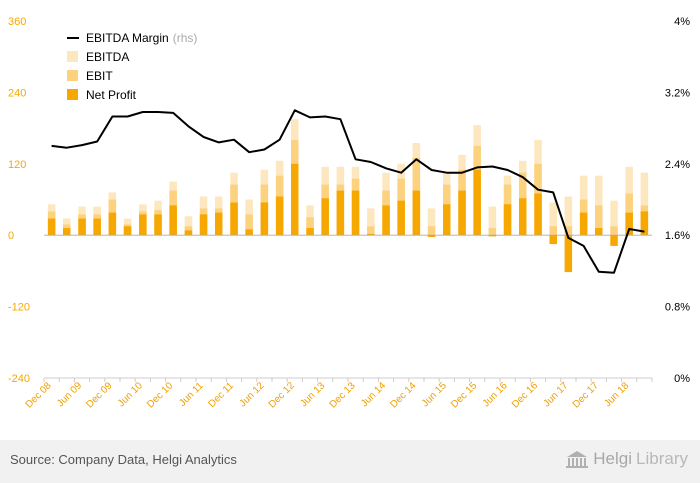  I want to click on right-axis-tick-label: 1.6%, so click(677, 236).